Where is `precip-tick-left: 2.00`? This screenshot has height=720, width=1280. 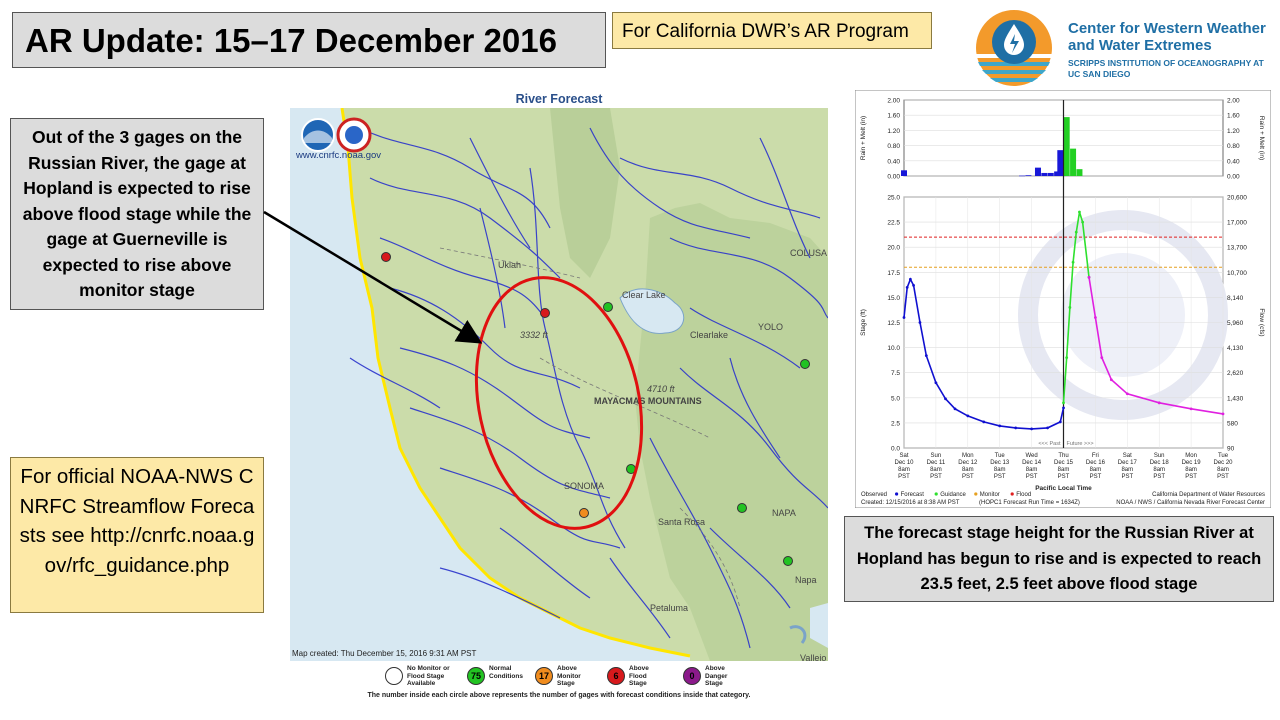 precip-tick-left: 2.00 is located at coordinates (893, 101).